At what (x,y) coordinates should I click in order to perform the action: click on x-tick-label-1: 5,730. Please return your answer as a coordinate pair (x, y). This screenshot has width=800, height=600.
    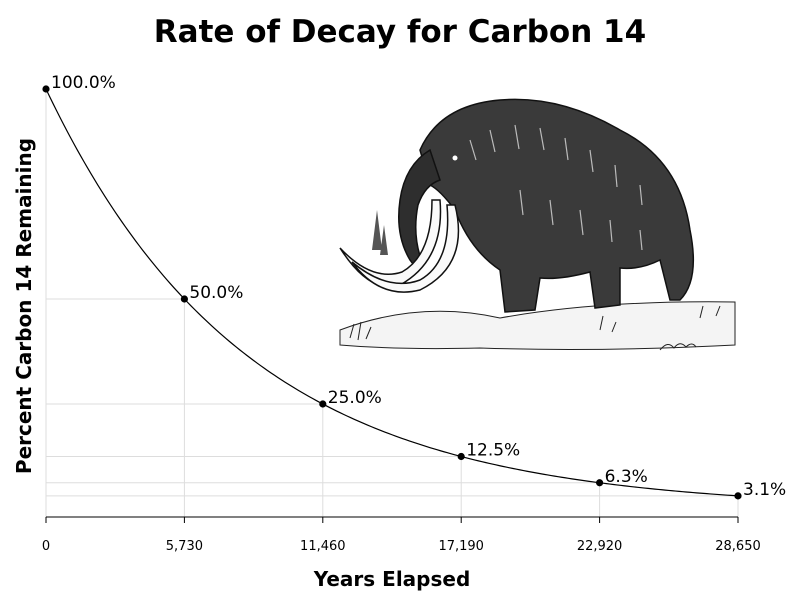
    Looking at the image, I should click on (184, 546).